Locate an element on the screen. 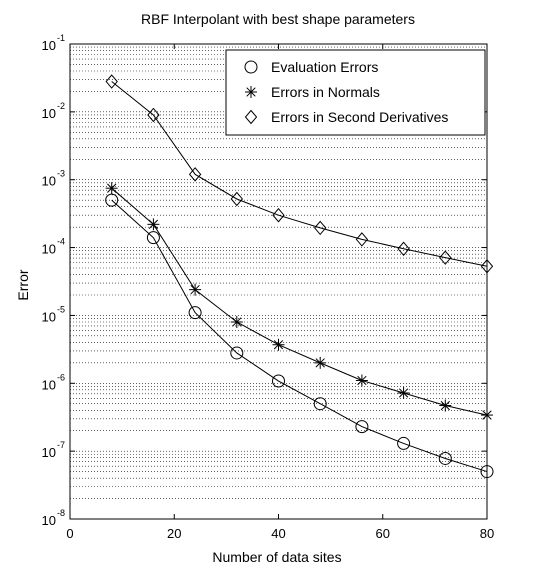 Image resolution: width=537 pixels, height=587 pixels. legend-entry: Errors in Second Derivatives is located at coordinates (346, 117).